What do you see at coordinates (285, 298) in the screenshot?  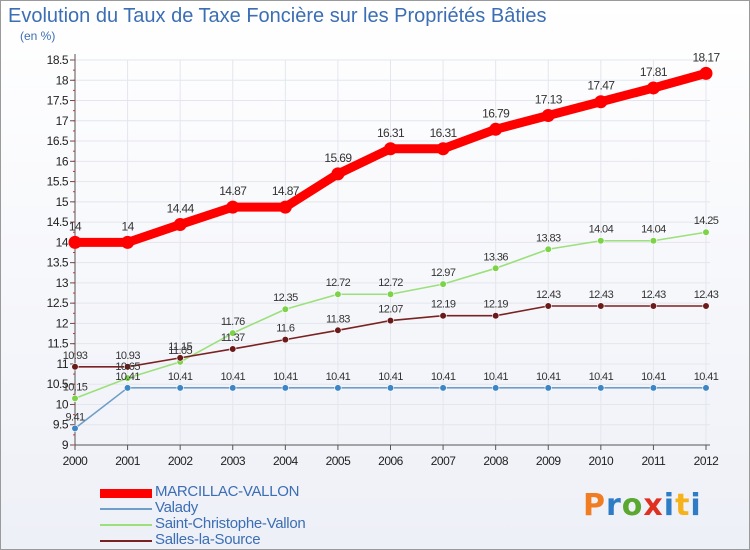 I see `data-label: 12.35` at bounding box center [285, 298].